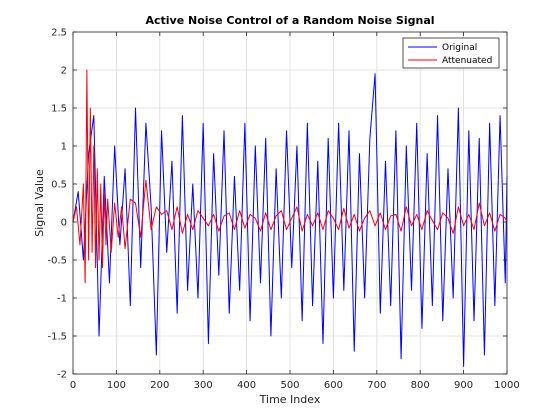 This screenshot has width=560, height=420. I want to click on x-tick-label: 700, so click(376, 385).